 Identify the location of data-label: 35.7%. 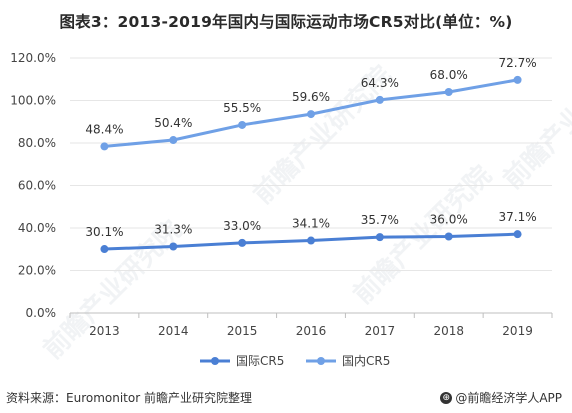
(380, 220).